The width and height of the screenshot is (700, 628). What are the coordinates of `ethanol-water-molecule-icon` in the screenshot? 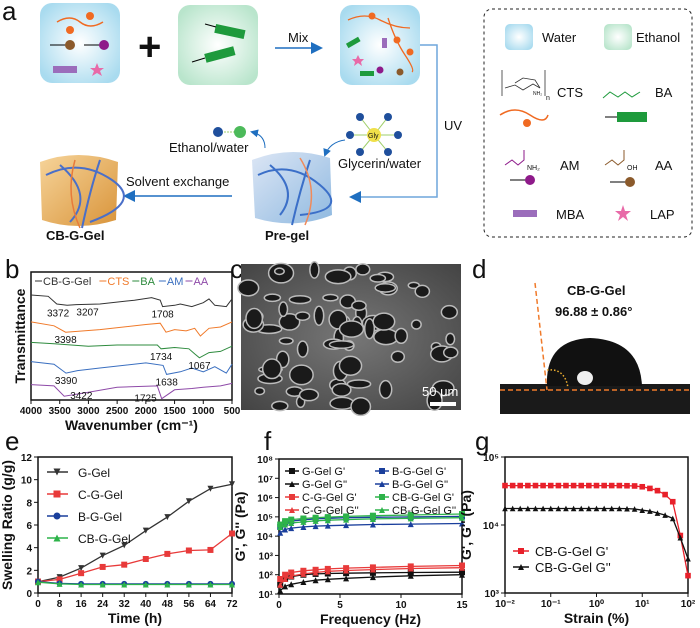 It's located at (229, 132).